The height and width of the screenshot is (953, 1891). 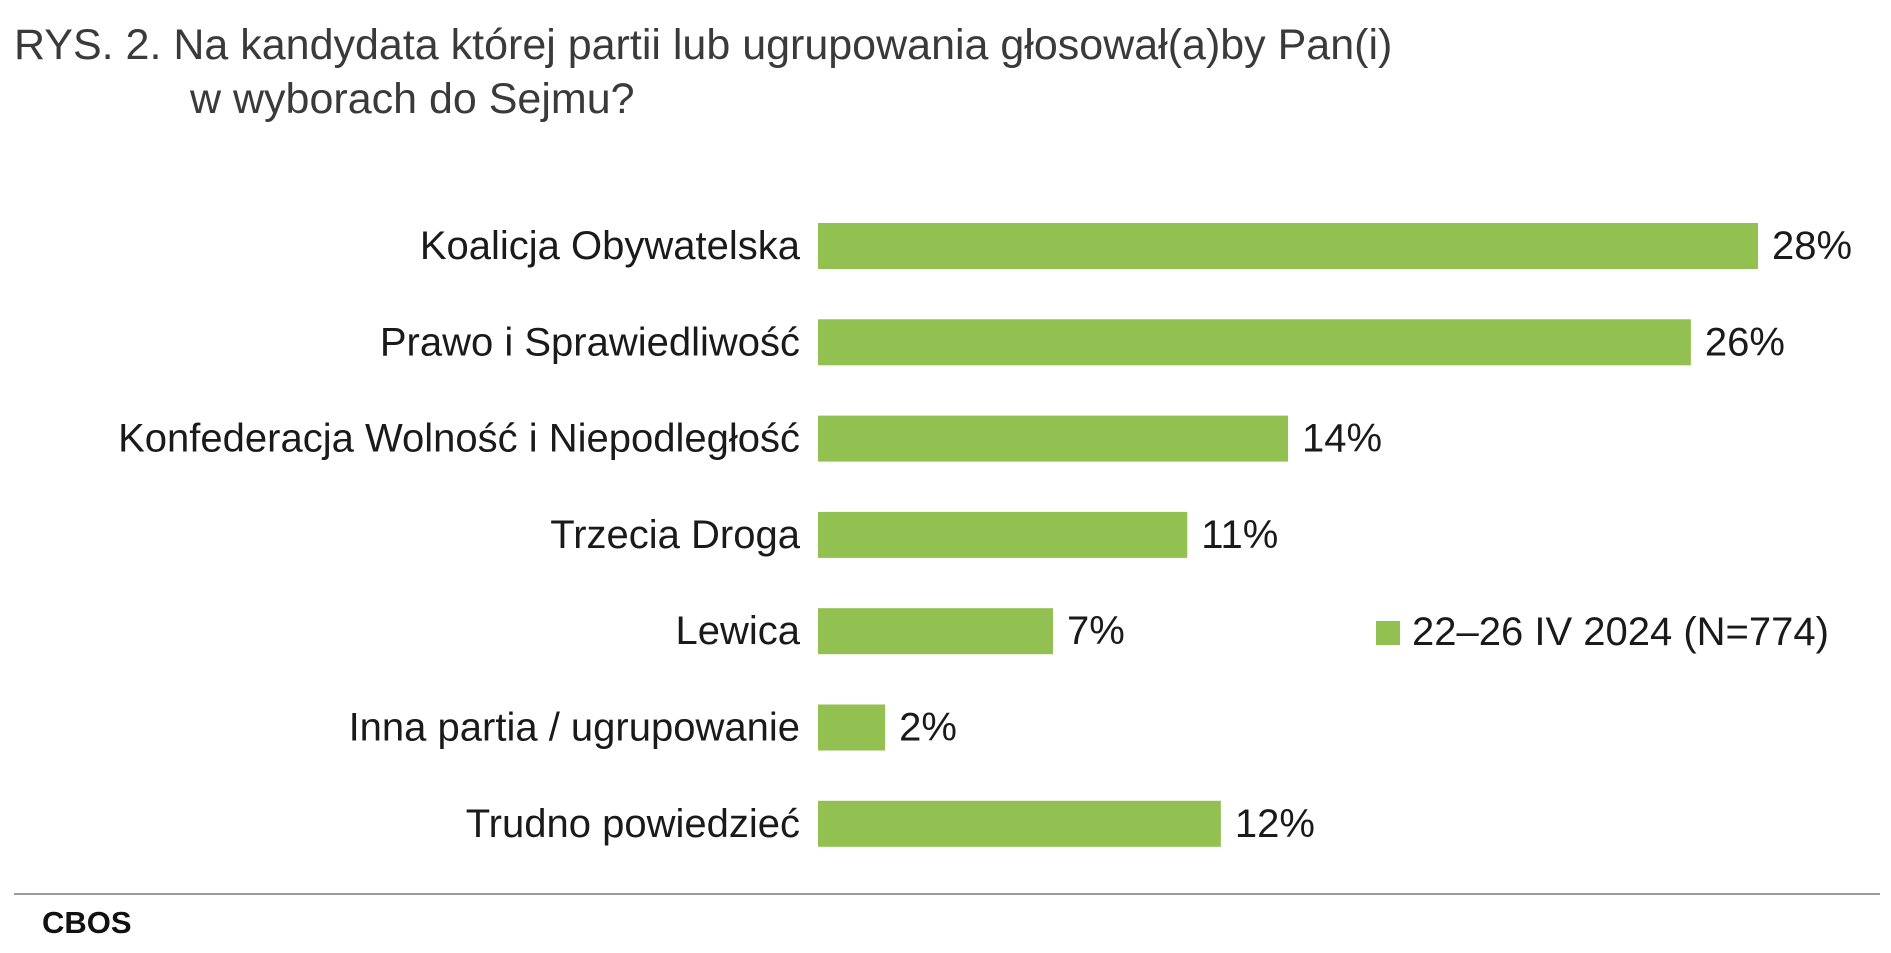 What do you see at coordinates (947, 894) in the screenshot?
I see `footer-divider` at bounding box center [947, 894].